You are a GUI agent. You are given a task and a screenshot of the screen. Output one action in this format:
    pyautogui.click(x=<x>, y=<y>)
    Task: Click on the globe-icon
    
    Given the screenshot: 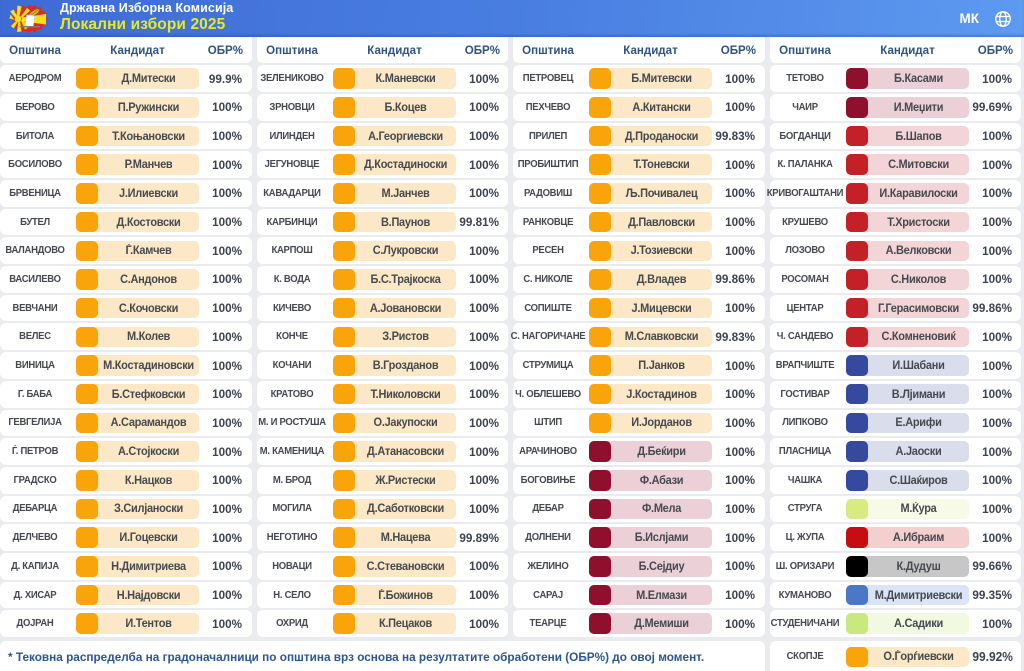 What is the action you would take?
    pyautogui.click(x=1003, y=19)
    